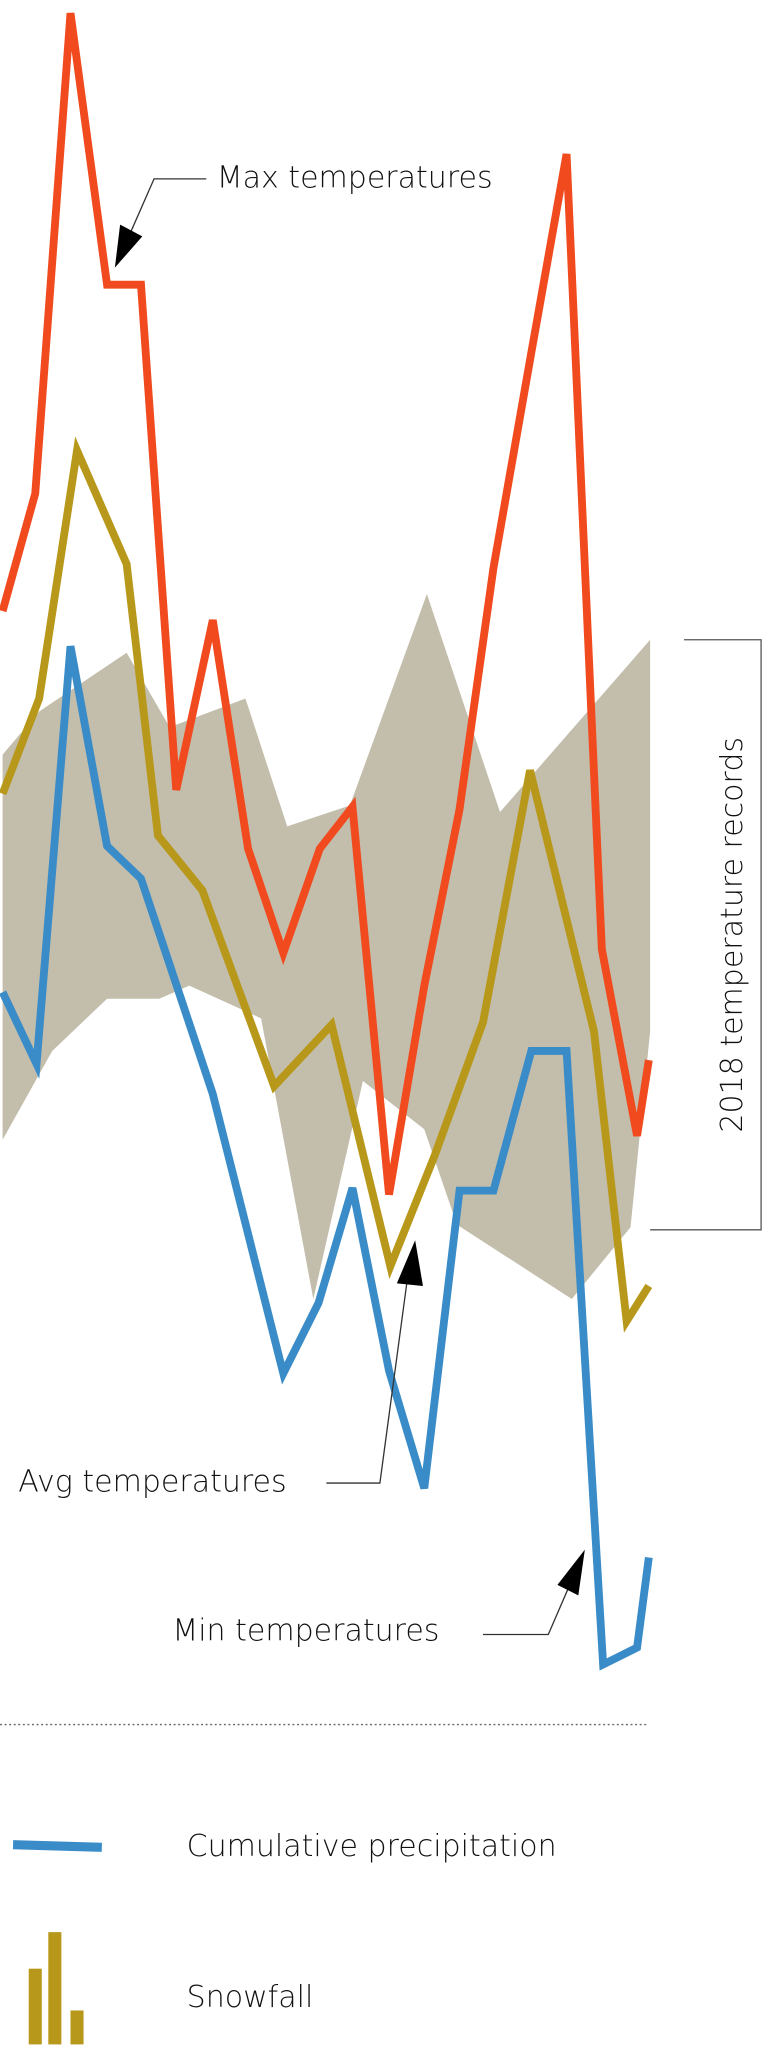  I want to click on max-label: Max temperatures, so click(355, 177).